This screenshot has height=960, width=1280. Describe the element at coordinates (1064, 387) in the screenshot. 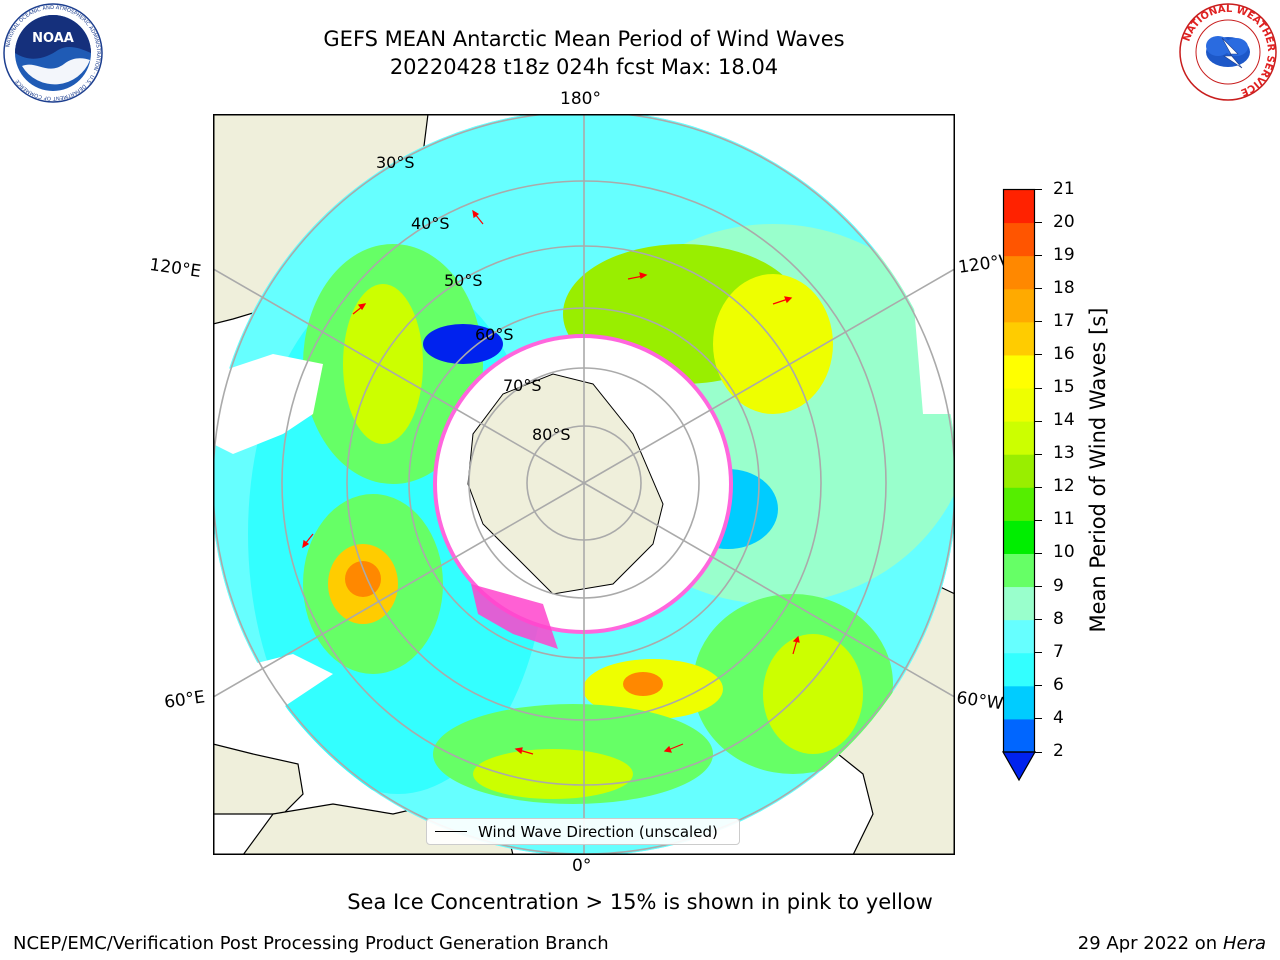

I see `colorbar-tick-label: 15` at that location.